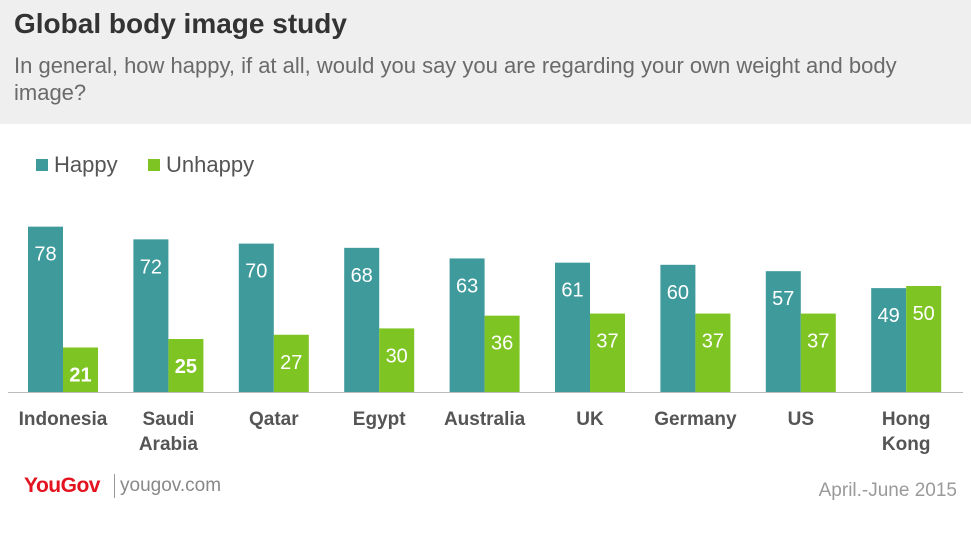 This screenshot has width=971, height=553. What do you see at coordinates (42, 165) in the screenshot?
I see `legend-swatch-happy` at bounding box center [42, 165].